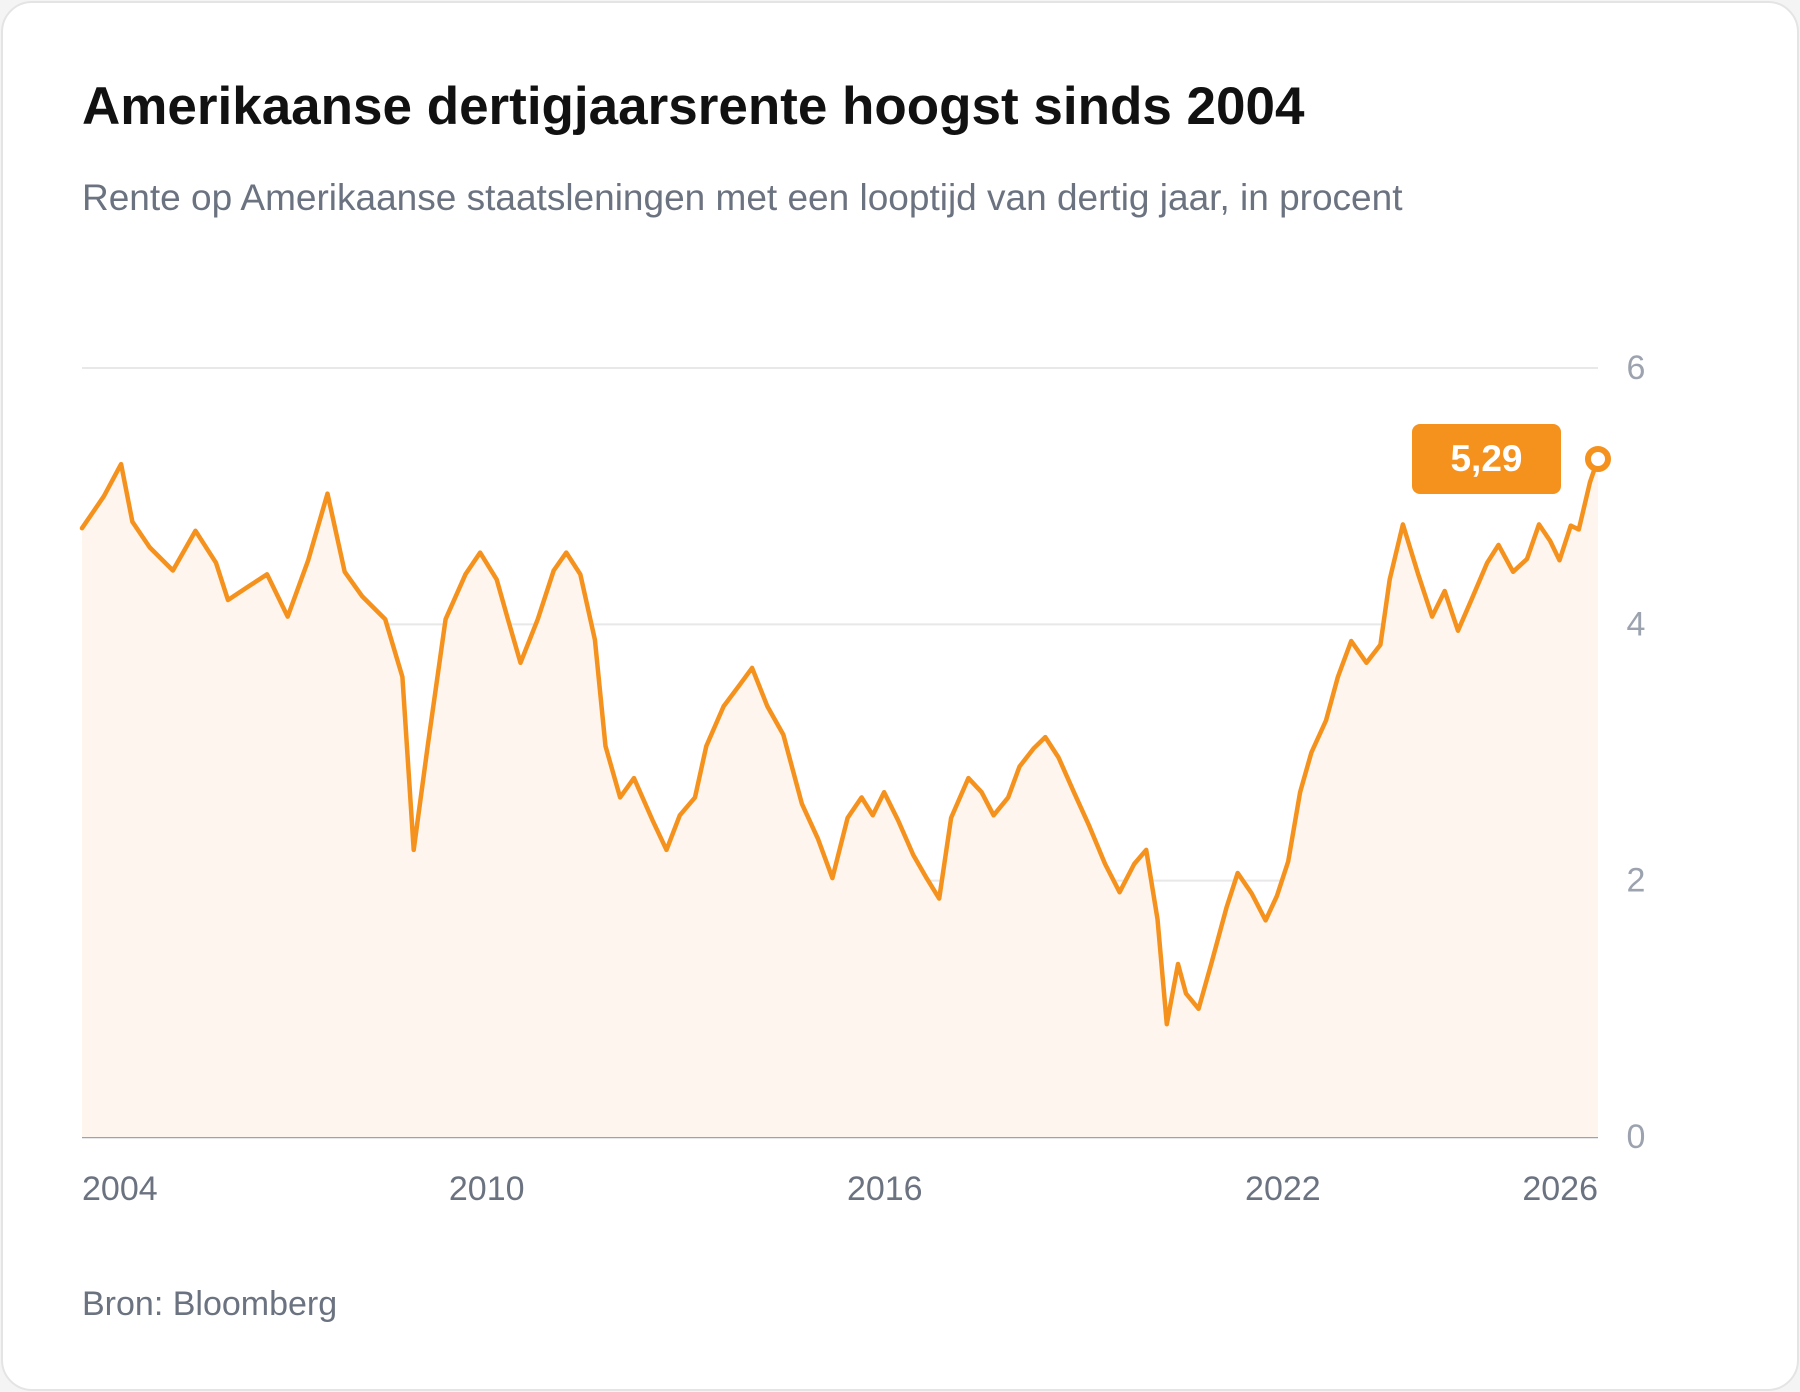 The image size is (1800, 1392). Describe the element at coordinates (1636, 624) in the screenshot. I see `y-tick-label: 4` at that location.